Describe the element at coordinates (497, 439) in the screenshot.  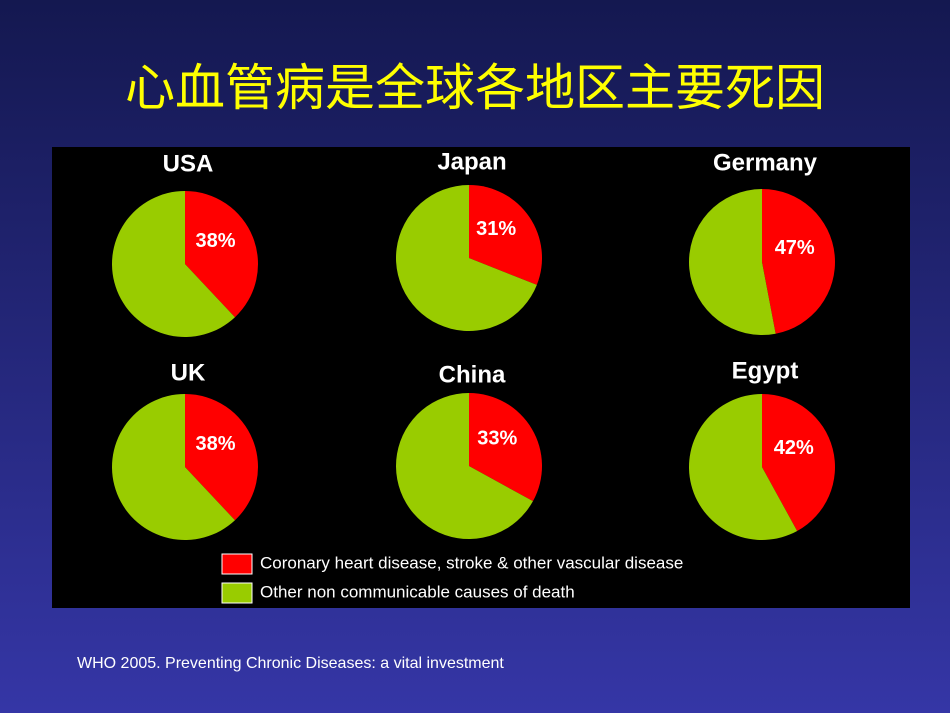
I see `value-label: 33%` at that location.